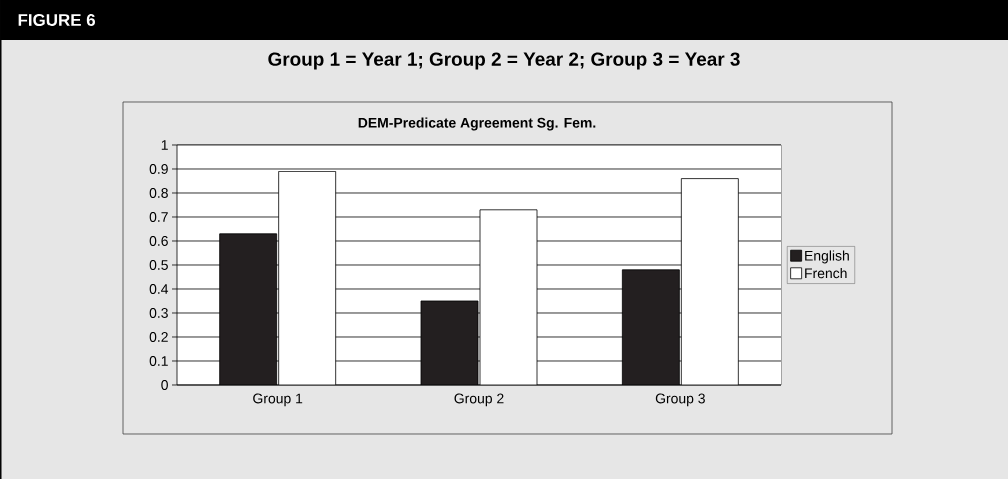  Describe the element at coordinates (680, 400) in the screenshot. I see `x-tick-label: Group 3` at that location.